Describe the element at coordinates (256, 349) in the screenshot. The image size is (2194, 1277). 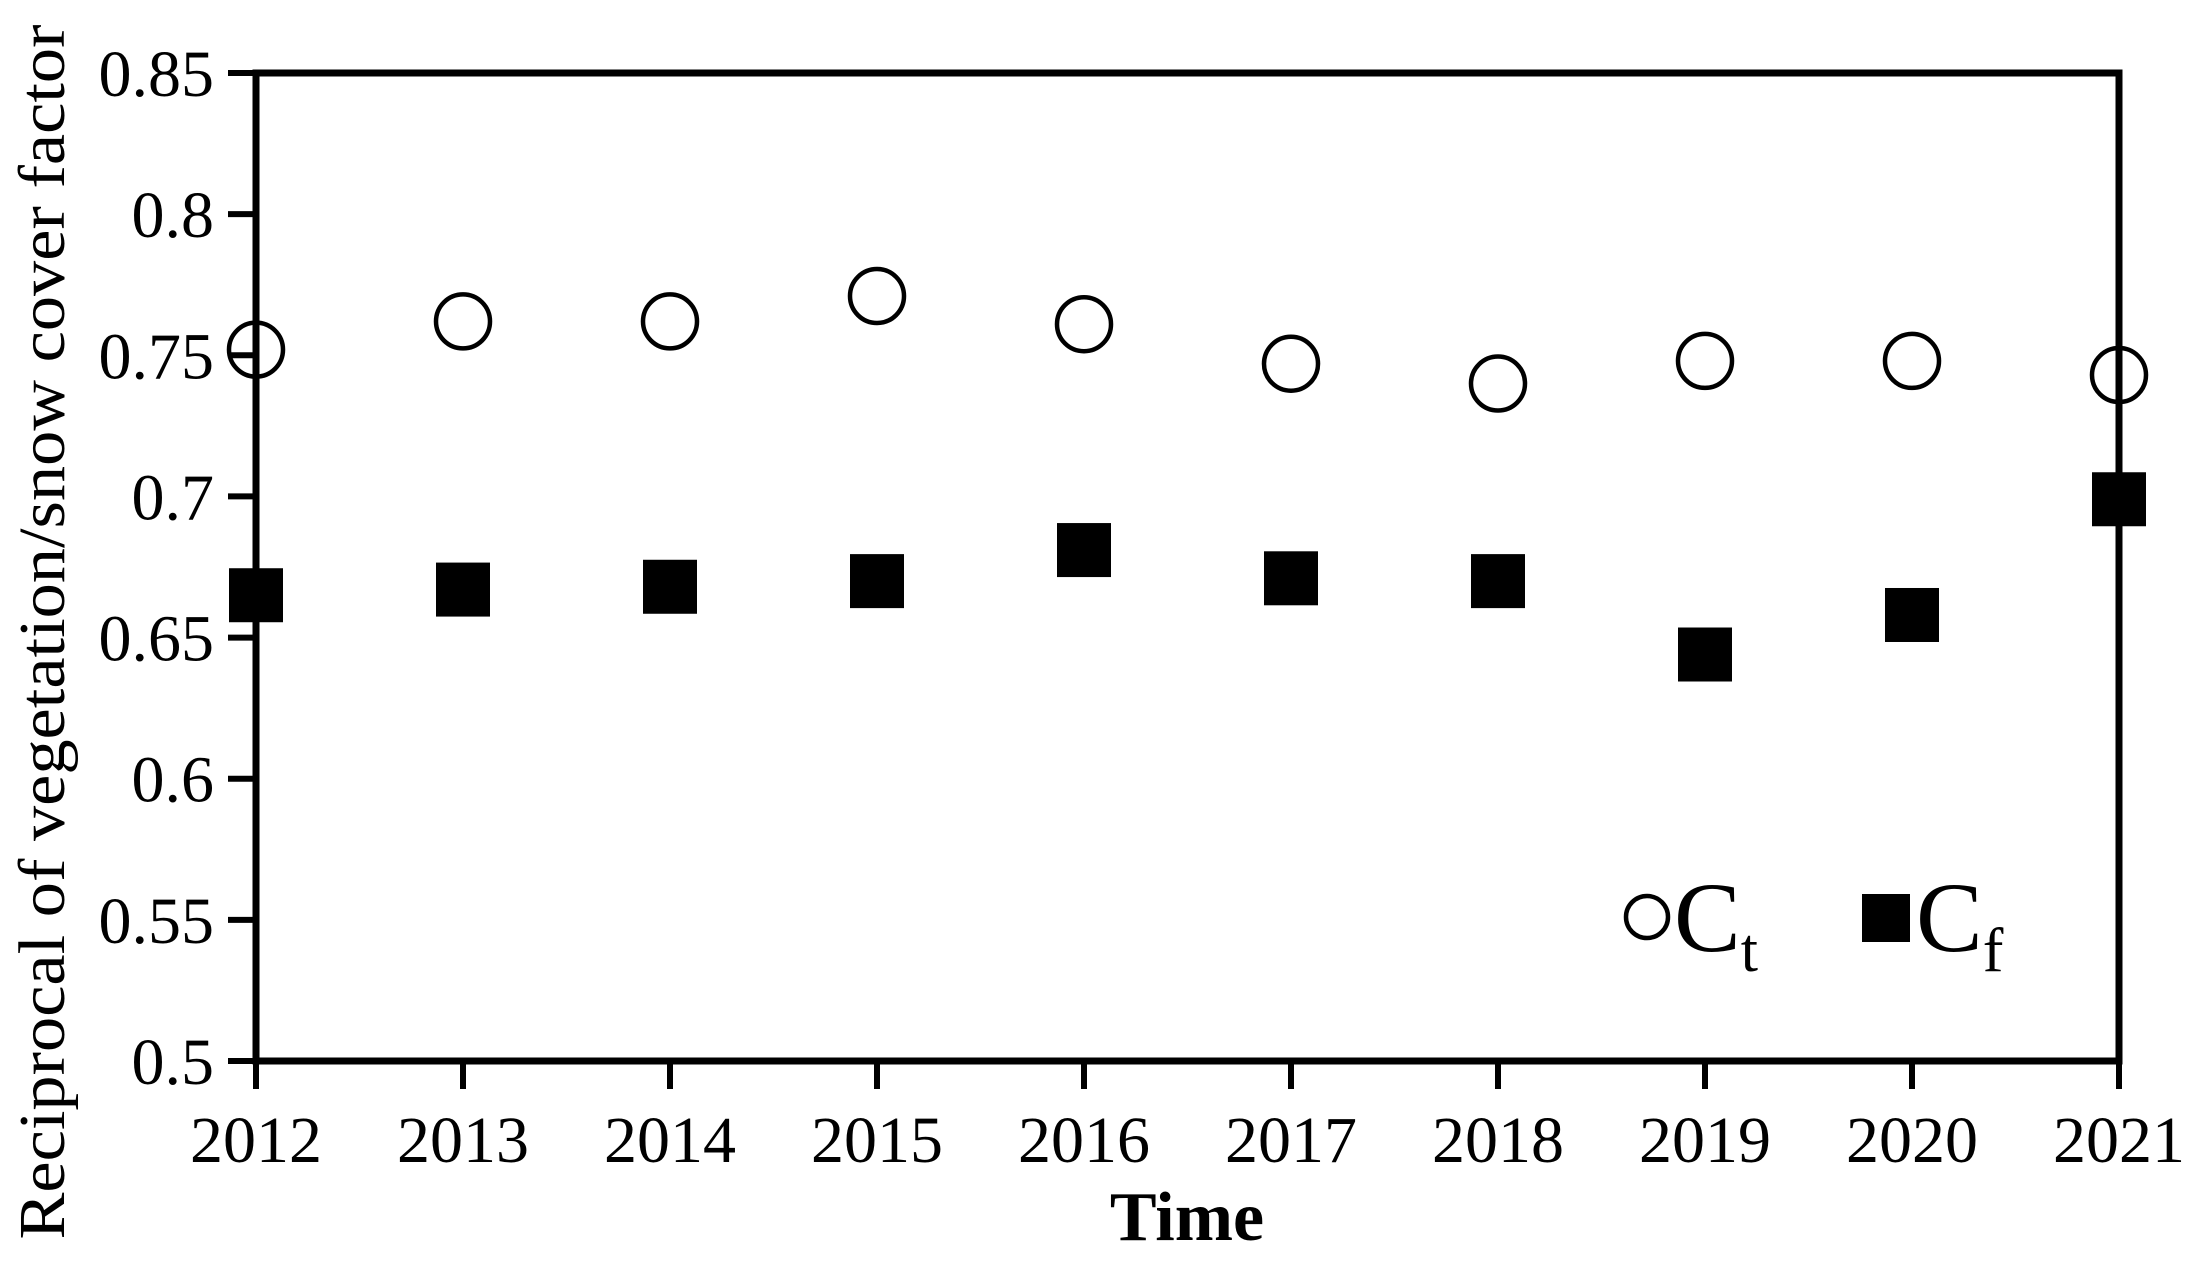
I see `data-point-ct-2012` at that location.